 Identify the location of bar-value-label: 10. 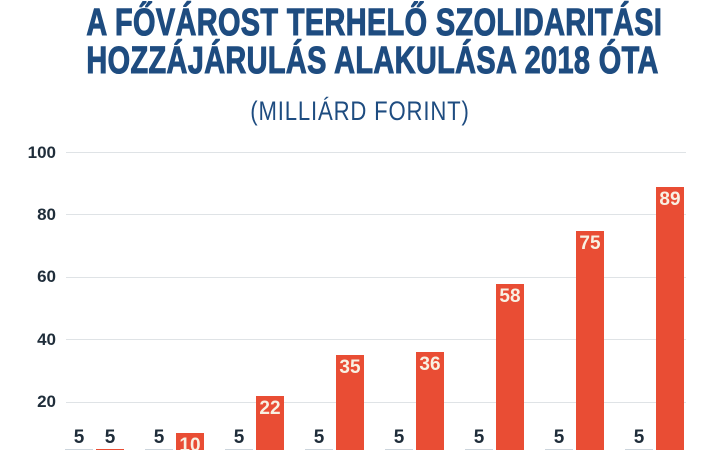
(190, 442).